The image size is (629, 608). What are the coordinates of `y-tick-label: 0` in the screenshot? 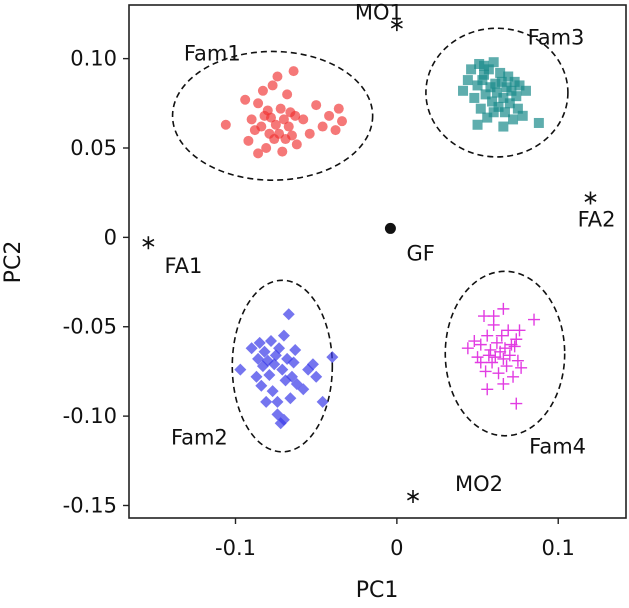 It's located at (110, 237).